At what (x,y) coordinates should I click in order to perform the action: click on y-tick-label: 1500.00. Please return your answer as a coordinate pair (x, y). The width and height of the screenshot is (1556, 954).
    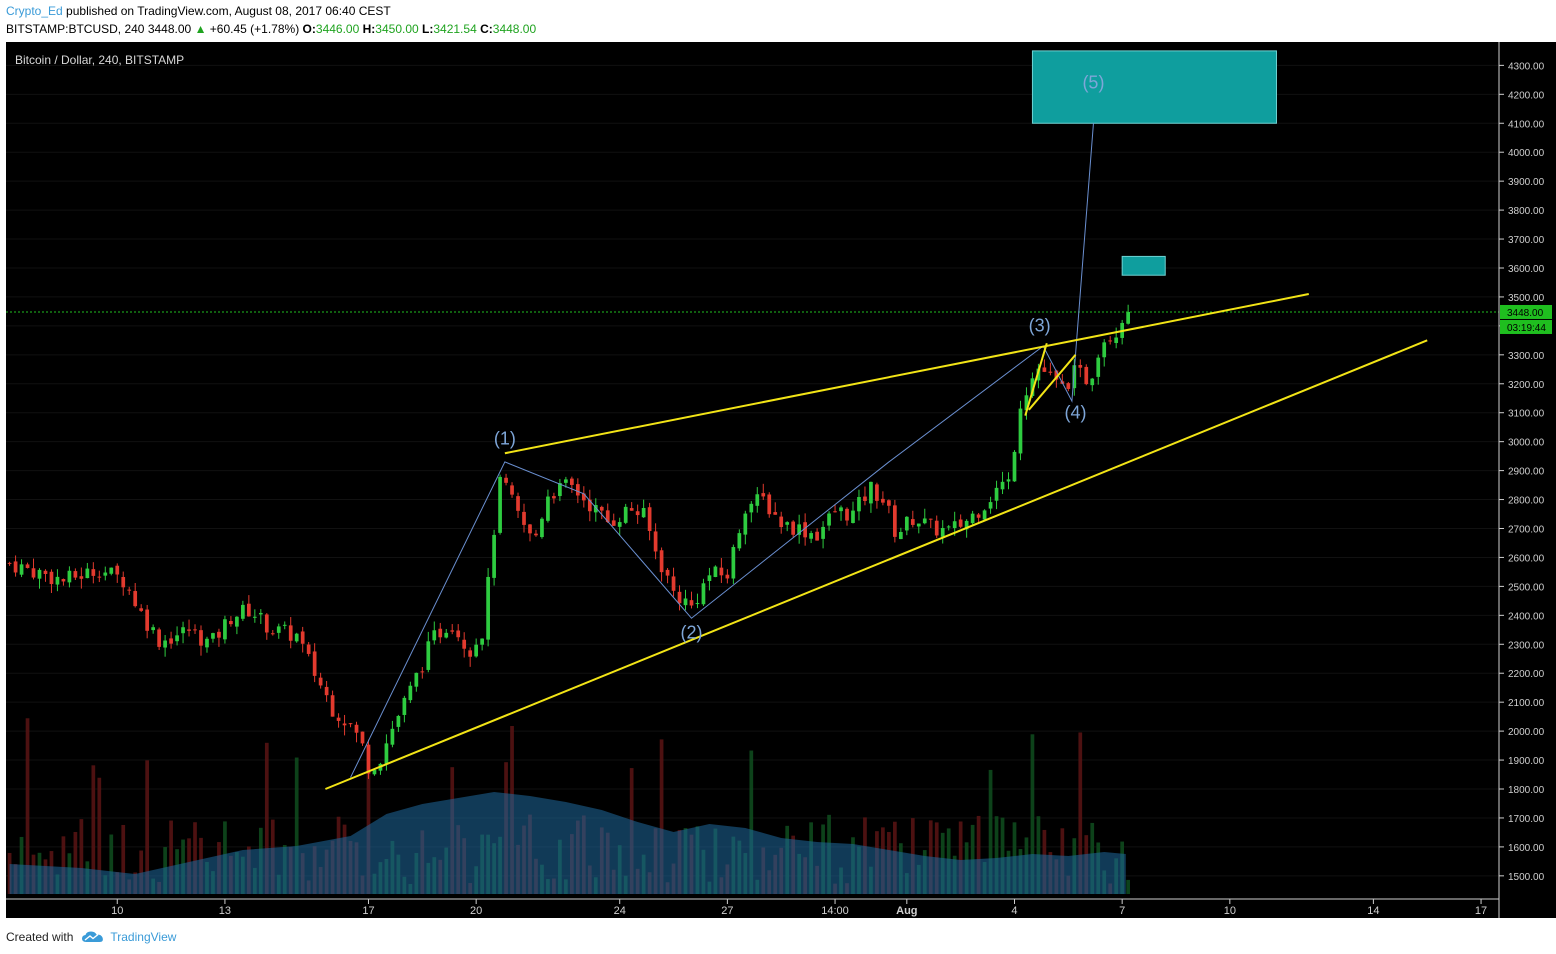
    Looking at the image, I should click on (1526, 877).